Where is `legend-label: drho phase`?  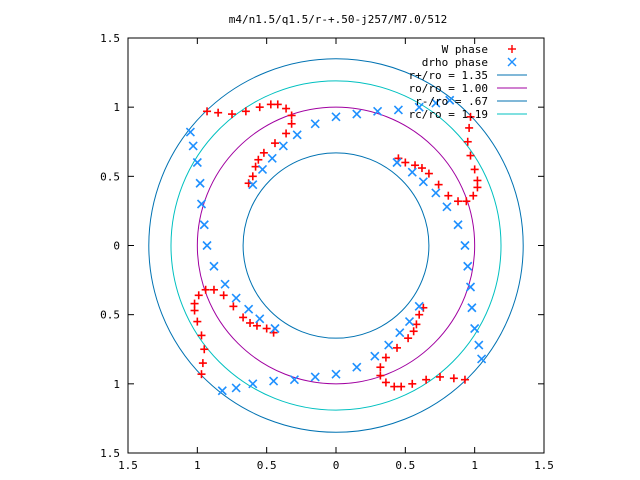
legend-label: drho phase is located at coordinates (455, 62).